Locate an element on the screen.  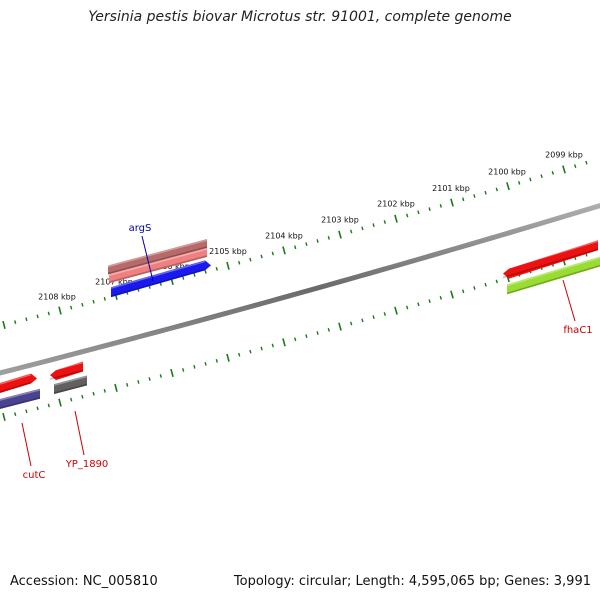
gene-feature-fhaC1-green is located at coordinates (553, 275).